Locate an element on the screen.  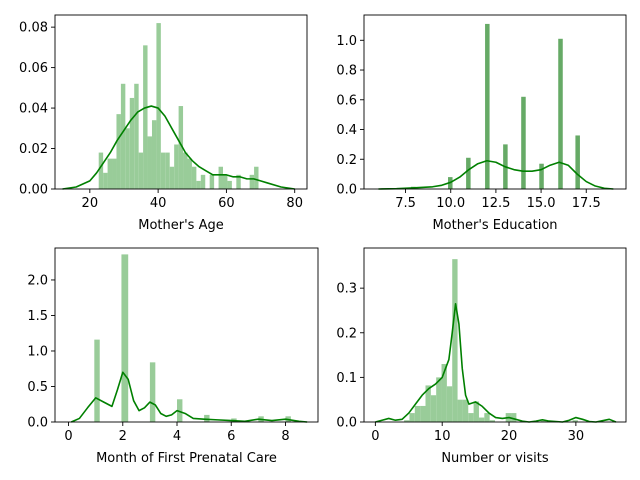
x-axis-label: Mother's Age is located at coordinates (180, 225).